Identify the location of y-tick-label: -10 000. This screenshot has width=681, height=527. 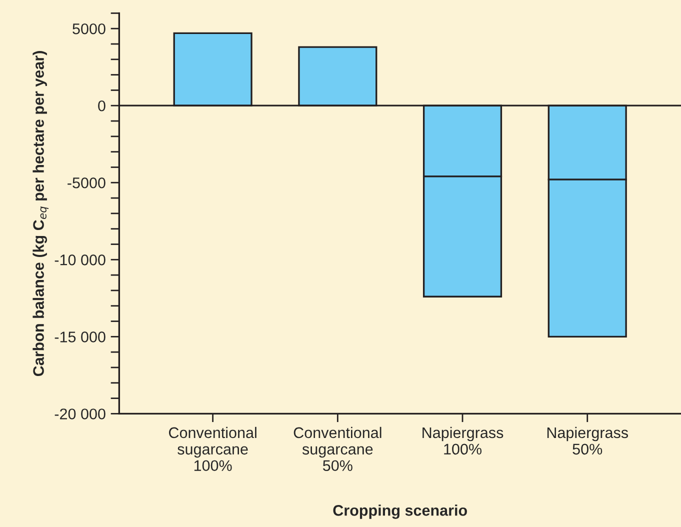
(80, 260).